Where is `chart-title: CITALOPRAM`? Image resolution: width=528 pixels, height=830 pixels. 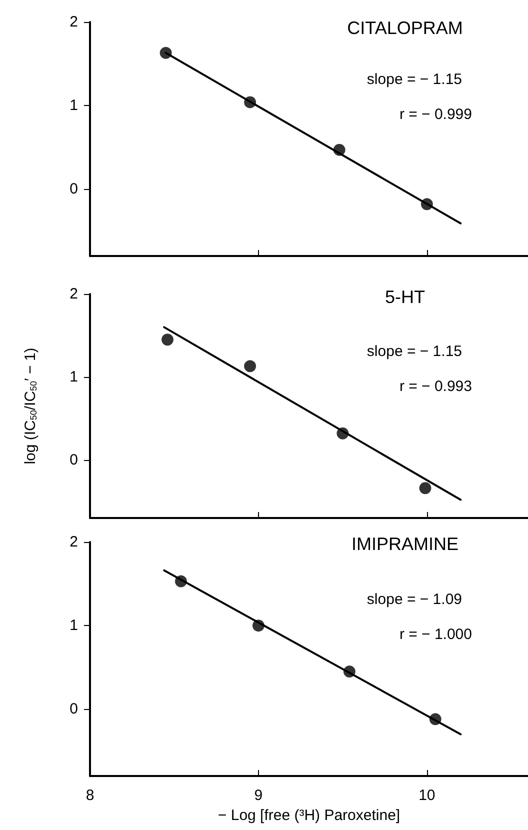
chart-title: CITALOPRAM is located at coordinates (405, 28).